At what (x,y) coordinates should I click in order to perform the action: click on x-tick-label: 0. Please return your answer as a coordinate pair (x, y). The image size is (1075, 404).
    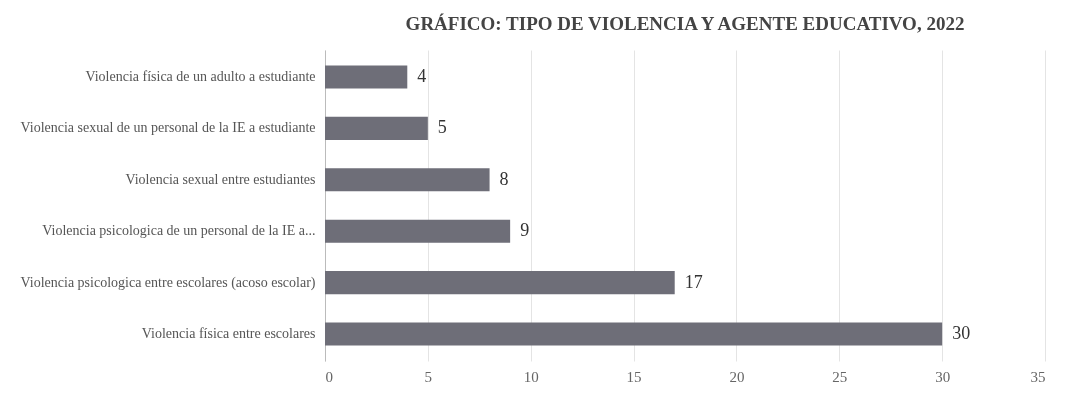
    Looking at the image, I should click on (329, 376).